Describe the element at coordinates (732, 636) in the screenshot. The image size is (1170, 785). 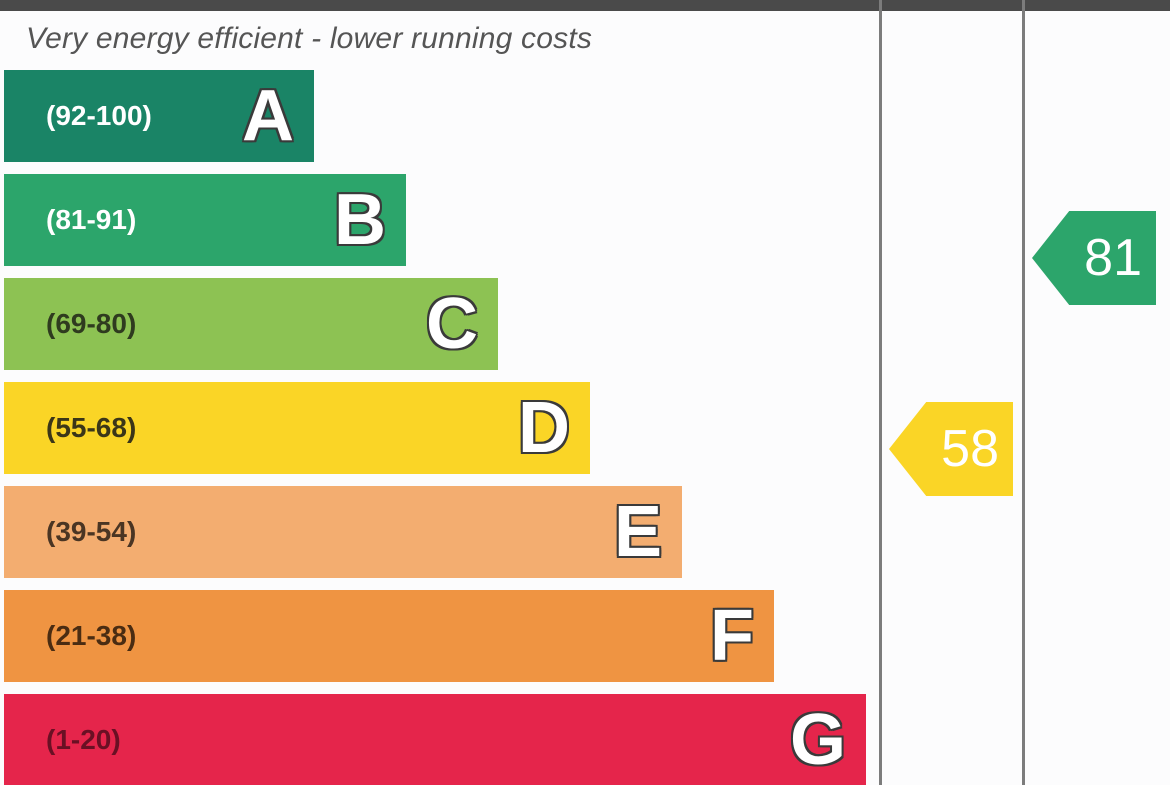
I see `band-letter: F` at that location.